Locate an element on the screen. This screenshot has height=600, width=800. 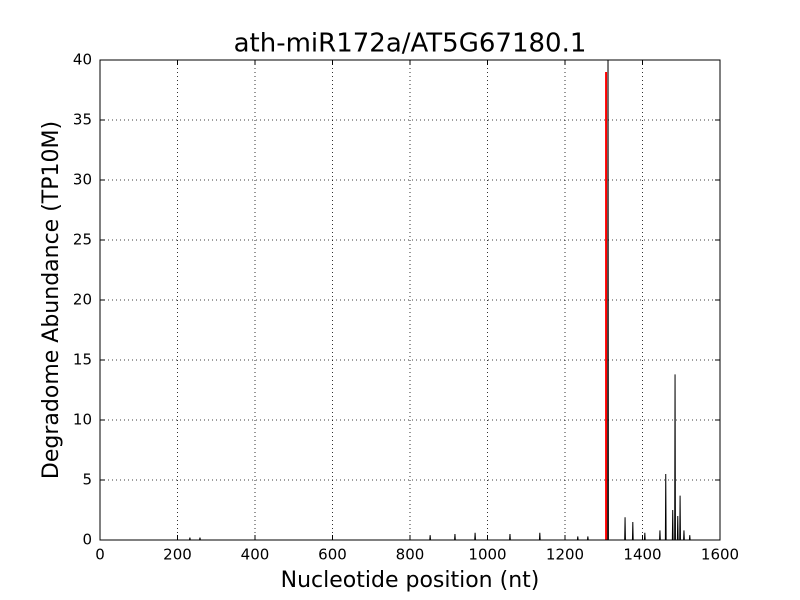
y-tick-label: 15 is located at coordinates (82, 360).